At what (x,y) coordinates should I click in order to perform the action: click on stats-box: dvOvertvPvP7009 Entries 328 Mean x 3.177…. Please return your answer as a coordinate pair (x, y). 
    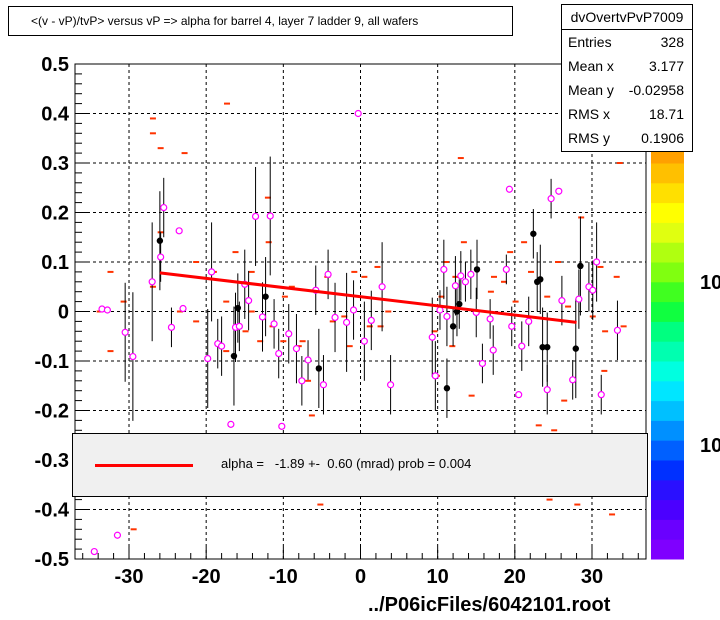
    Looking at the image, I should click on (627, 78).